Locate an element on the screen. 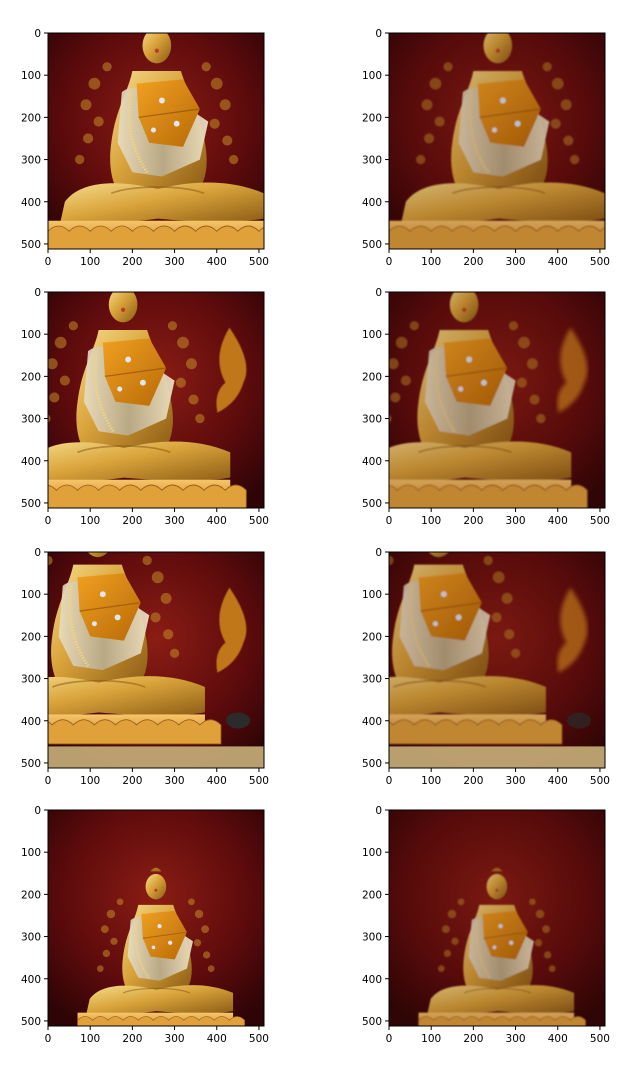 The image size is (636, 1073). panel-row1-left: 0 0 100 100 200 200 300 300 400 400 500 500 is located at coordinates (145, 148).